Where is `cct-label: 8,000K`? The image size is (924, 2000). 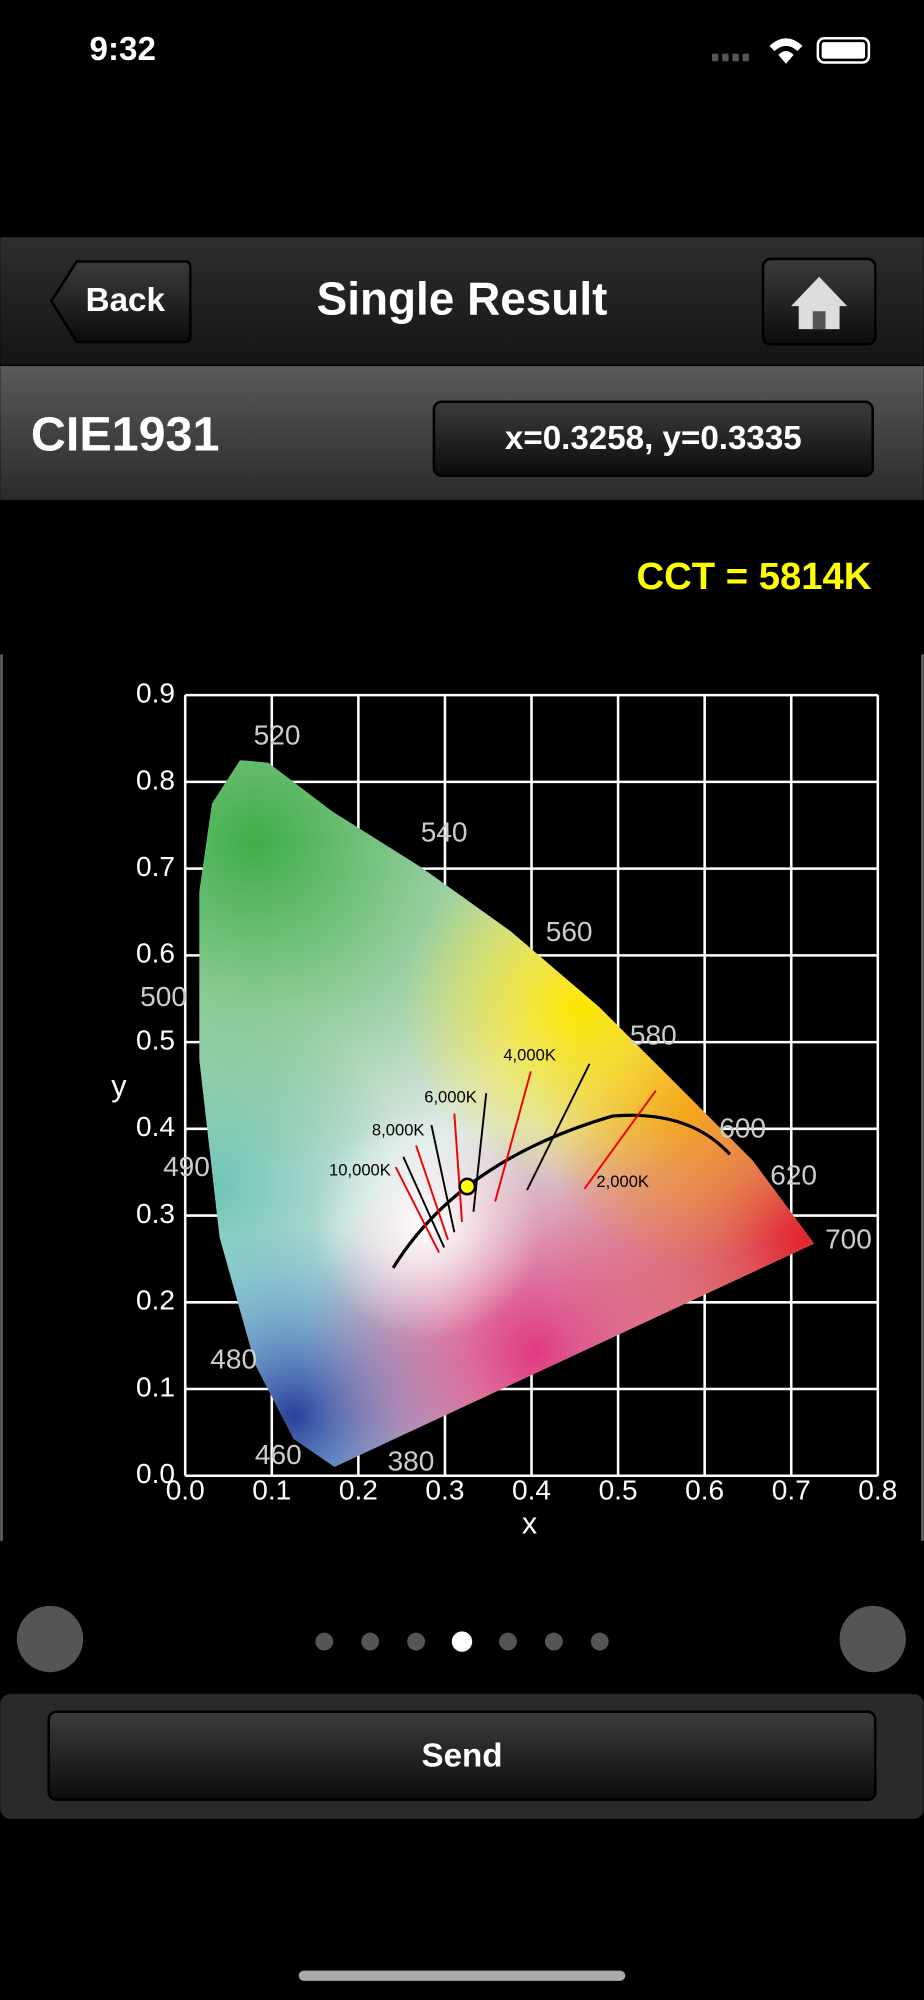
cct-label: 8,000K is located at coordinates (398, 1130).